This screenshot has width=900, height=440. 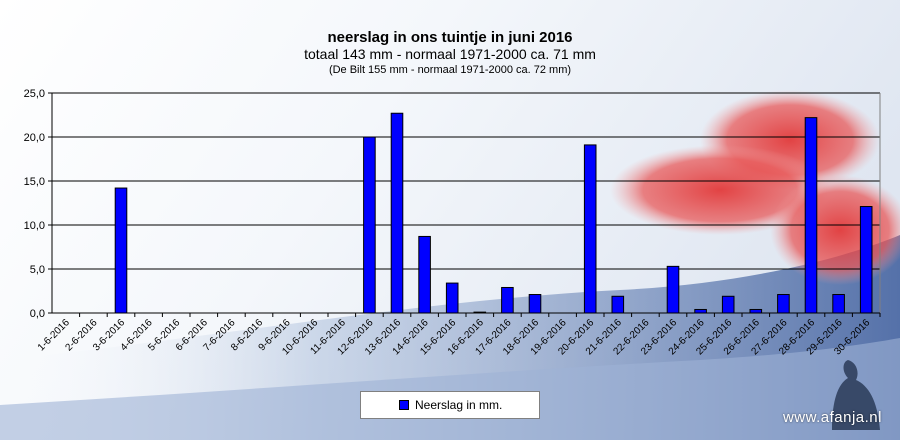 What do you see at coordinates (34, 94) in the screenshot?
I see `y-tick-label: 25,0` at bounding box center [34, 94].